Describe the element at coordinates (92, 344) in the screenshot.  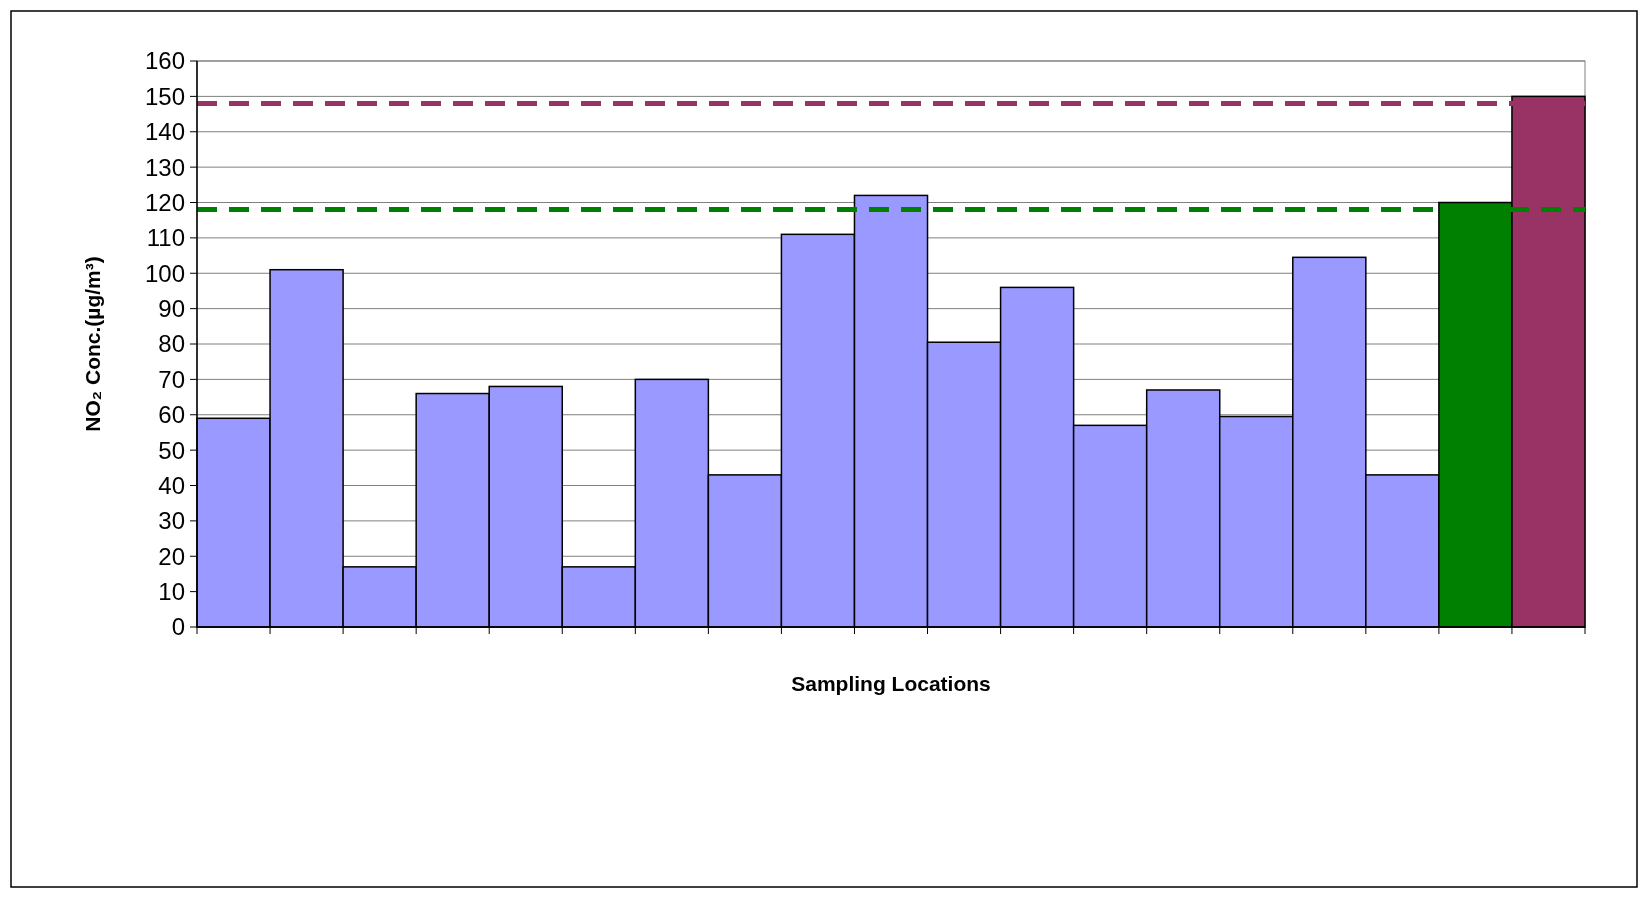
I see `y-axis-title: NO₂ Conc.(µg/m³)` at that location.